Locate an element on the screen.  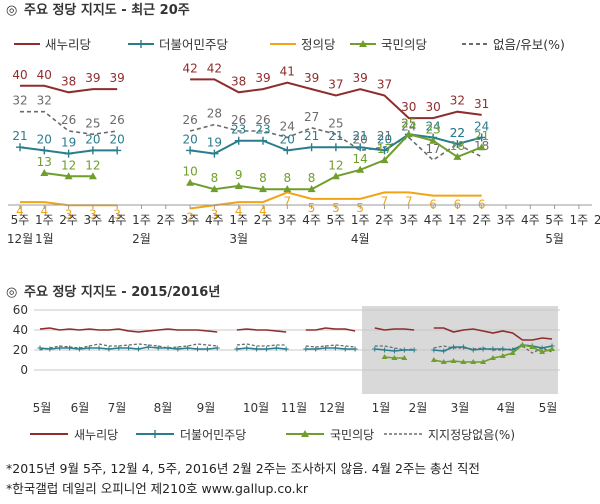
series-새누리당: 40 40 38 39 39 42 42 38 39 41 39 37 39 37 30 30 32 31 is located at coordinates (250, 90).